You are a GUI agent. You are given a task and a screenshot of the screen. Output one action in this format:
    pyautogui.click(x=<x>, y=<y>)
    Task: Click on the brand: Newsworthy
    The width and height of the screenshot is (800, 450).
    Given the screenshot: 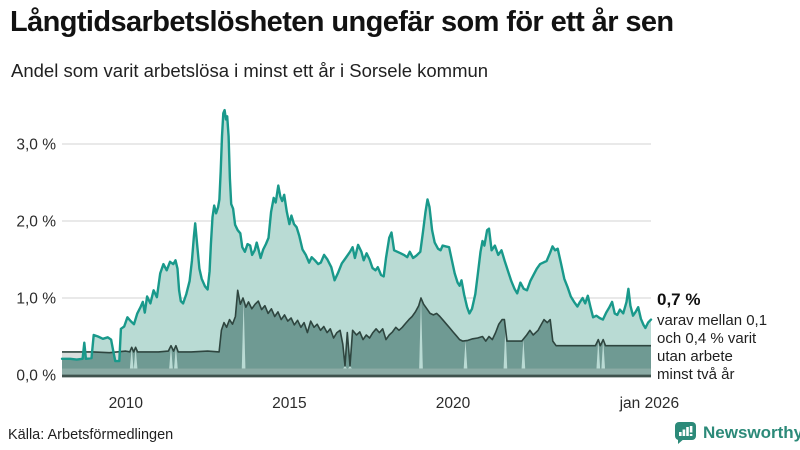 What is the action you would take?
    pyautogui.click(x=737, y=433)
    